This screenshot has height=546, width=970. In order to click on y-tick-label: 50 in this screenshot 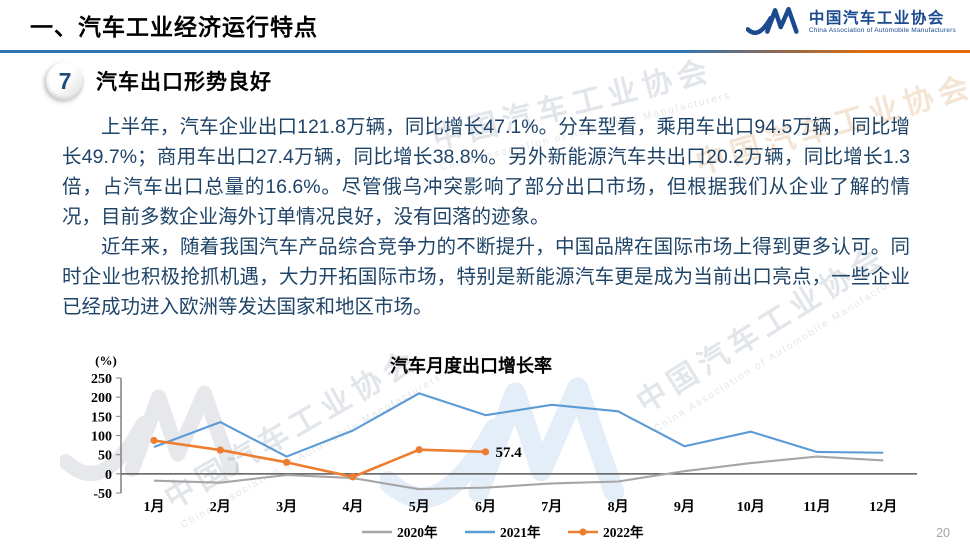, I will do `click(105, 456)`.